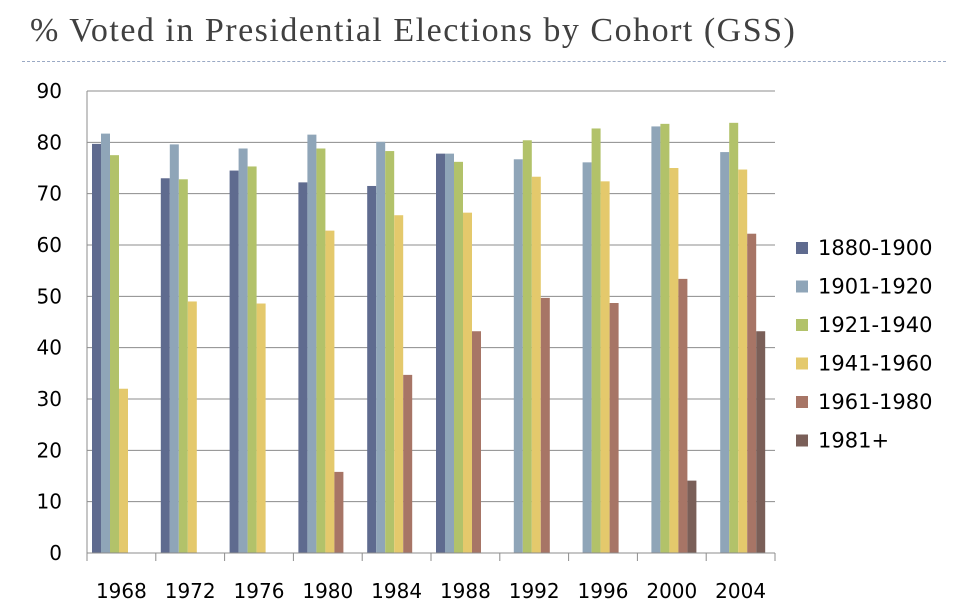 This screenshot has width=966, height=616. What do you see at coordinates (372, 369) in the screenshot?
I see `bar-1880-1900-1984` at bounding box center [372, 369].